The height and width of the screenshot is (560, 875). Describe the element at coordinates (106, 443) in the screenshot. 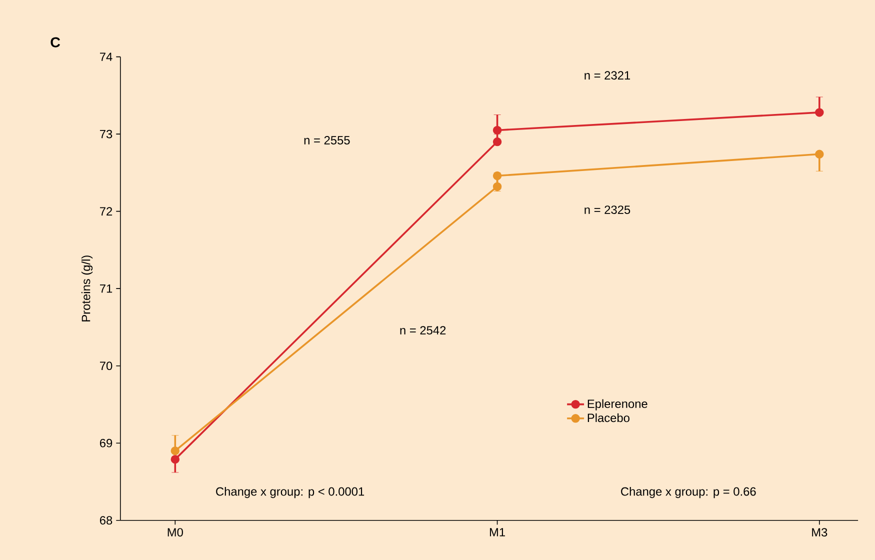

I see `y-tick-label: 69` at that location.